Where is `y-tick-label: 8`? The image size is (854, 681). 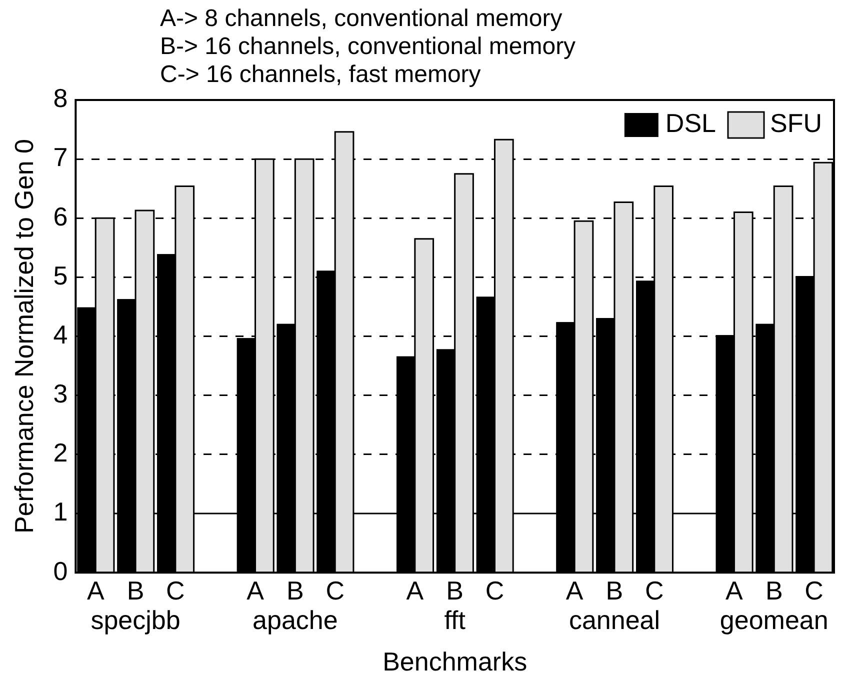 y-tick-label: 8 is located at coordinates (60, 98).